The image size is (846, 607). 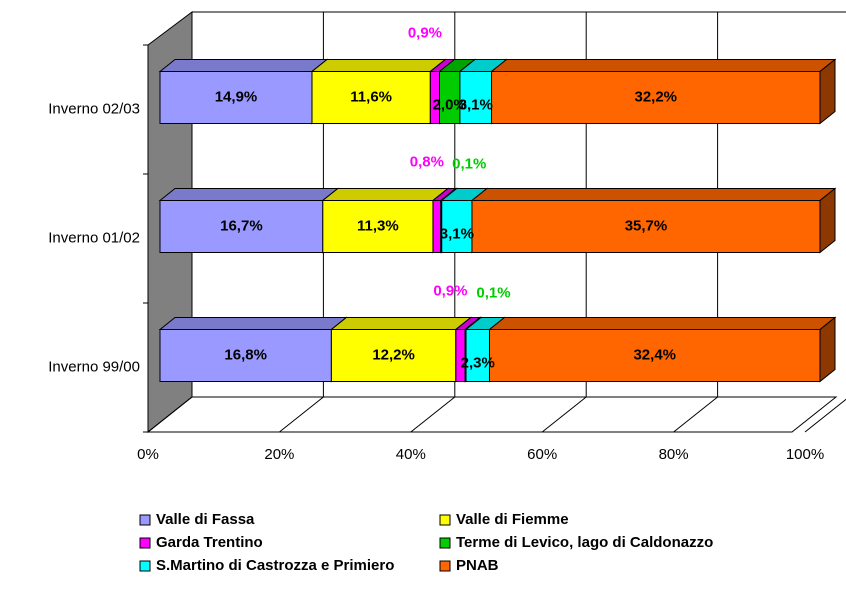 I want to click on legend-label: Garda Trentino, so click(x=209, y=542).